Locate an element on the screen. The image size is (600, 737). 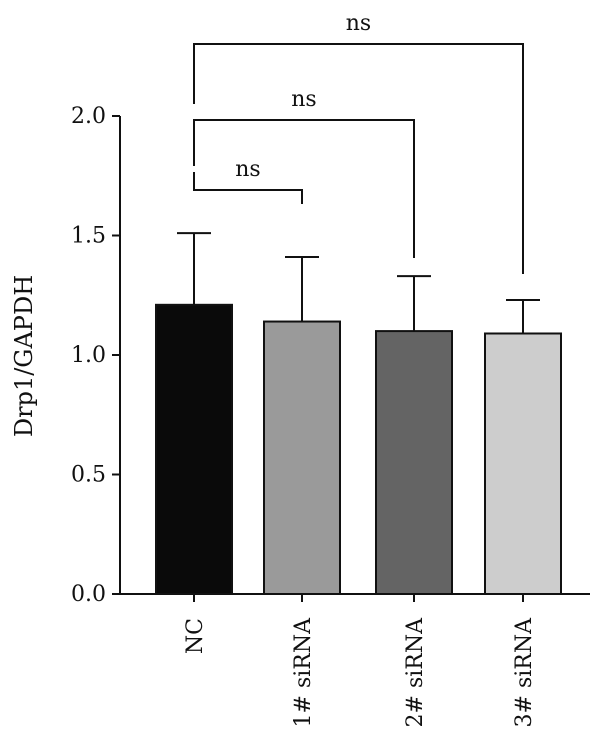
x-tick-label: 1# siRNA is located at coordinates (303, 672).